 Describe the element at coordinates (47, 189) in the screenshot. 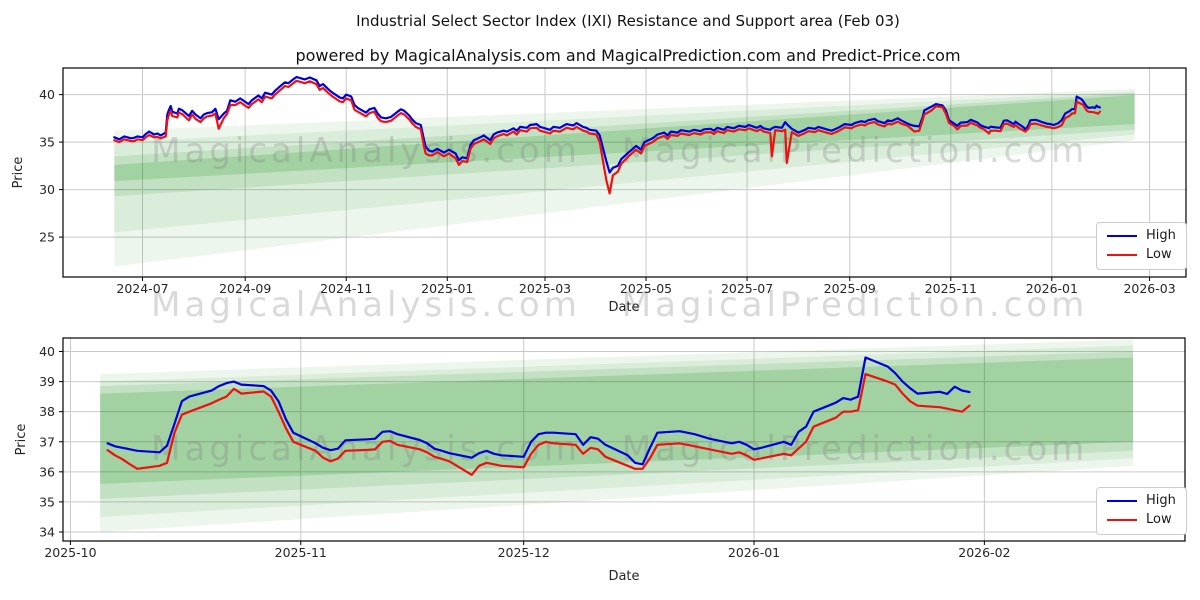

I see `y-tick-label: 30` at that location.